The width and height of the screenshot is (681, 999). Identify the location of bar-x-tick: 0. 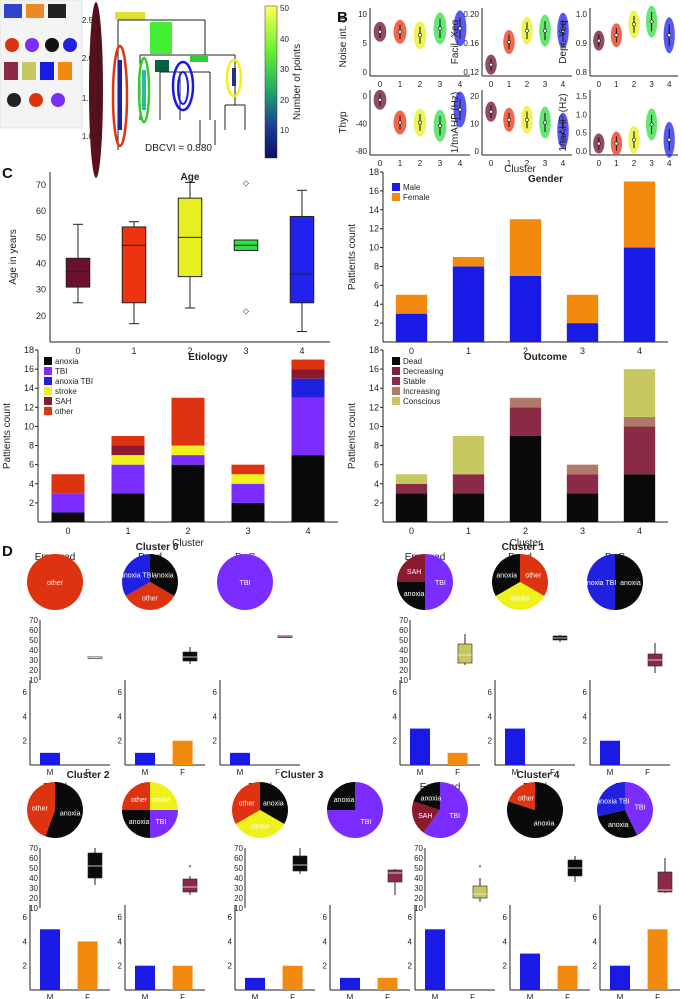
(411, 351).